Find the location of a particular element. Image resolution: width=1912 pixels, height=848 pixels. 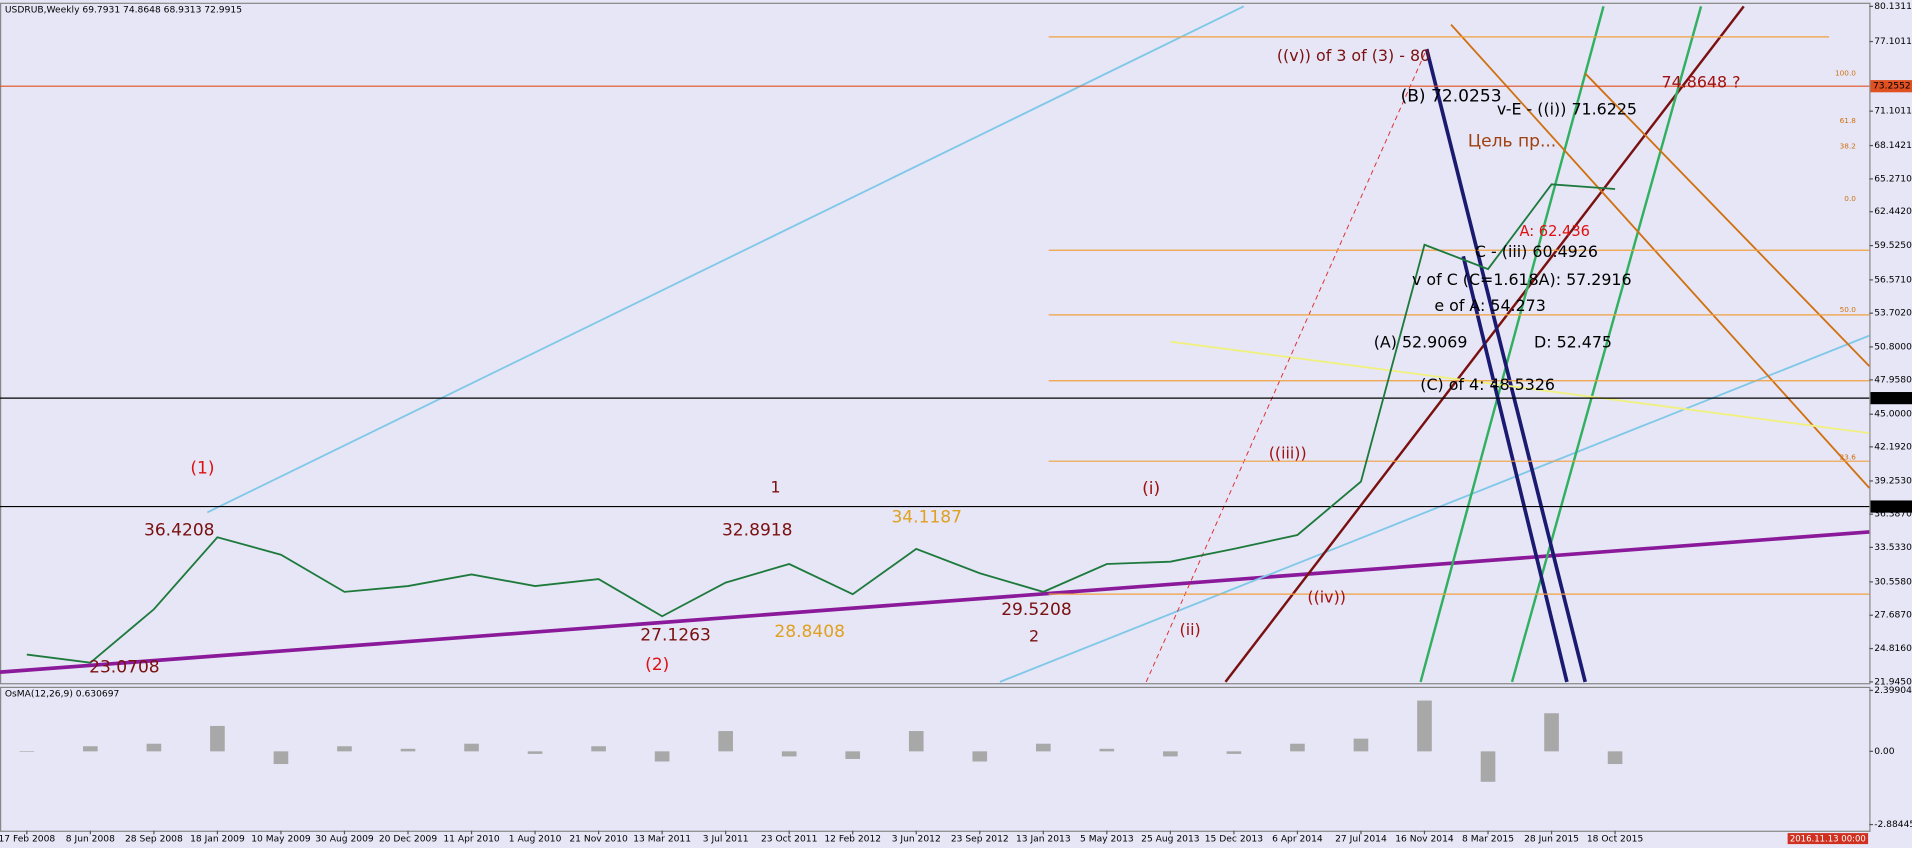

y-tick-label: 36.3870 is located at coordinates (1893, 515).